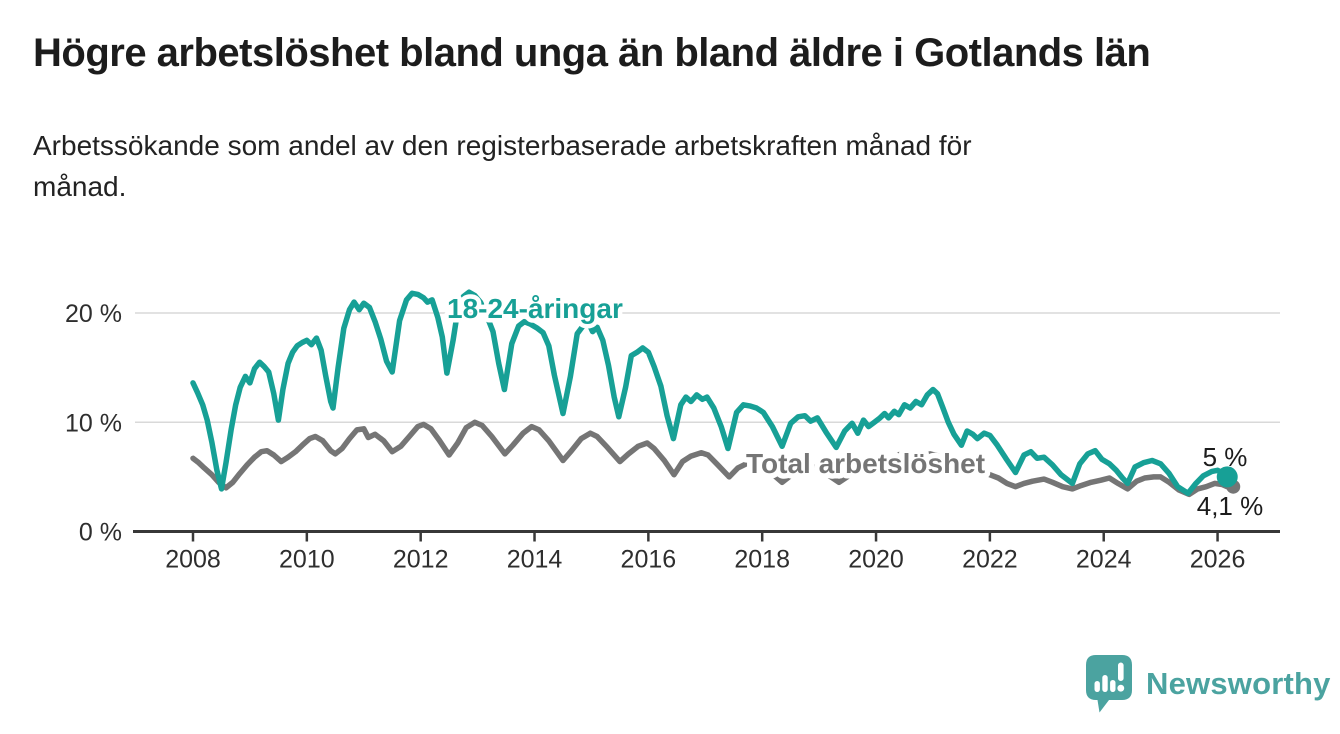 Image resolution: width=1340 pixels, height=734 pixels. What do you see at coordinates (193, 560) in the screenshot?
I see `x-tick-label-2008: 2008` at bounding box center [193, 560].